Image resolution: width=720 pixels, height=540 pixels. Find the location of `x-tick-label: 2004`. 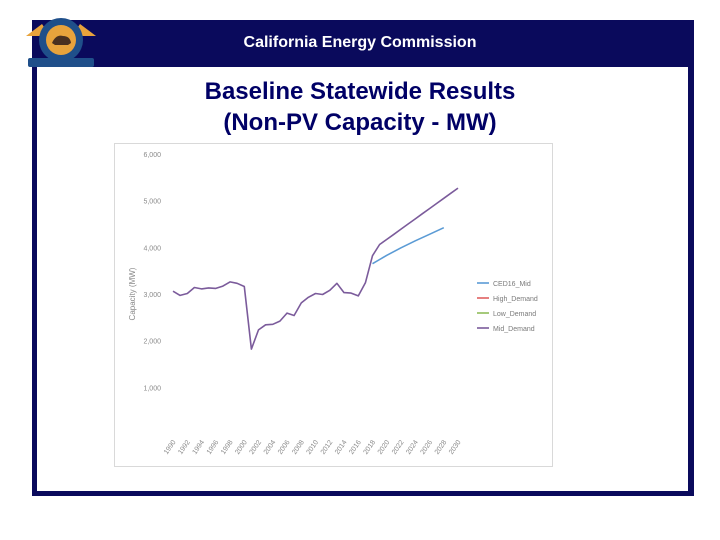

x-tick-label: 2004 is located at coordinates (270, 447).